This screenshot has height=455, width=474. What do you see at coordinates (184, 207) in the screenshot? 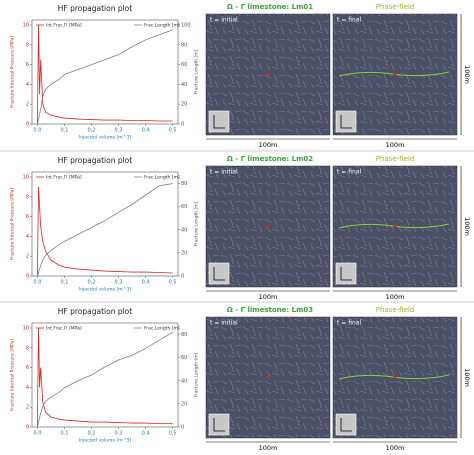
I see `y2-tick-label: 60` at bounding box center [184, 207].